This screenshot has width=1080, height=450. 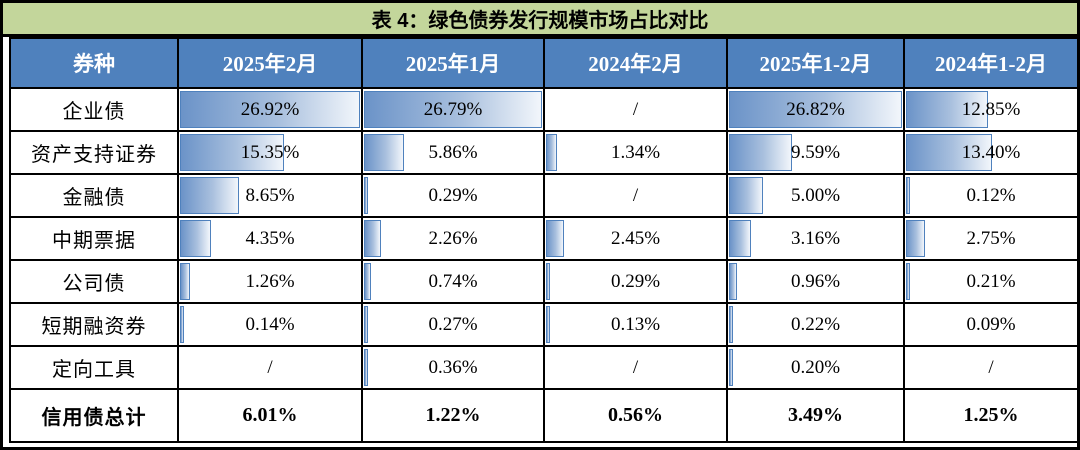 I want to click on data-cell: 3.16%, so click(x=815, y=238).